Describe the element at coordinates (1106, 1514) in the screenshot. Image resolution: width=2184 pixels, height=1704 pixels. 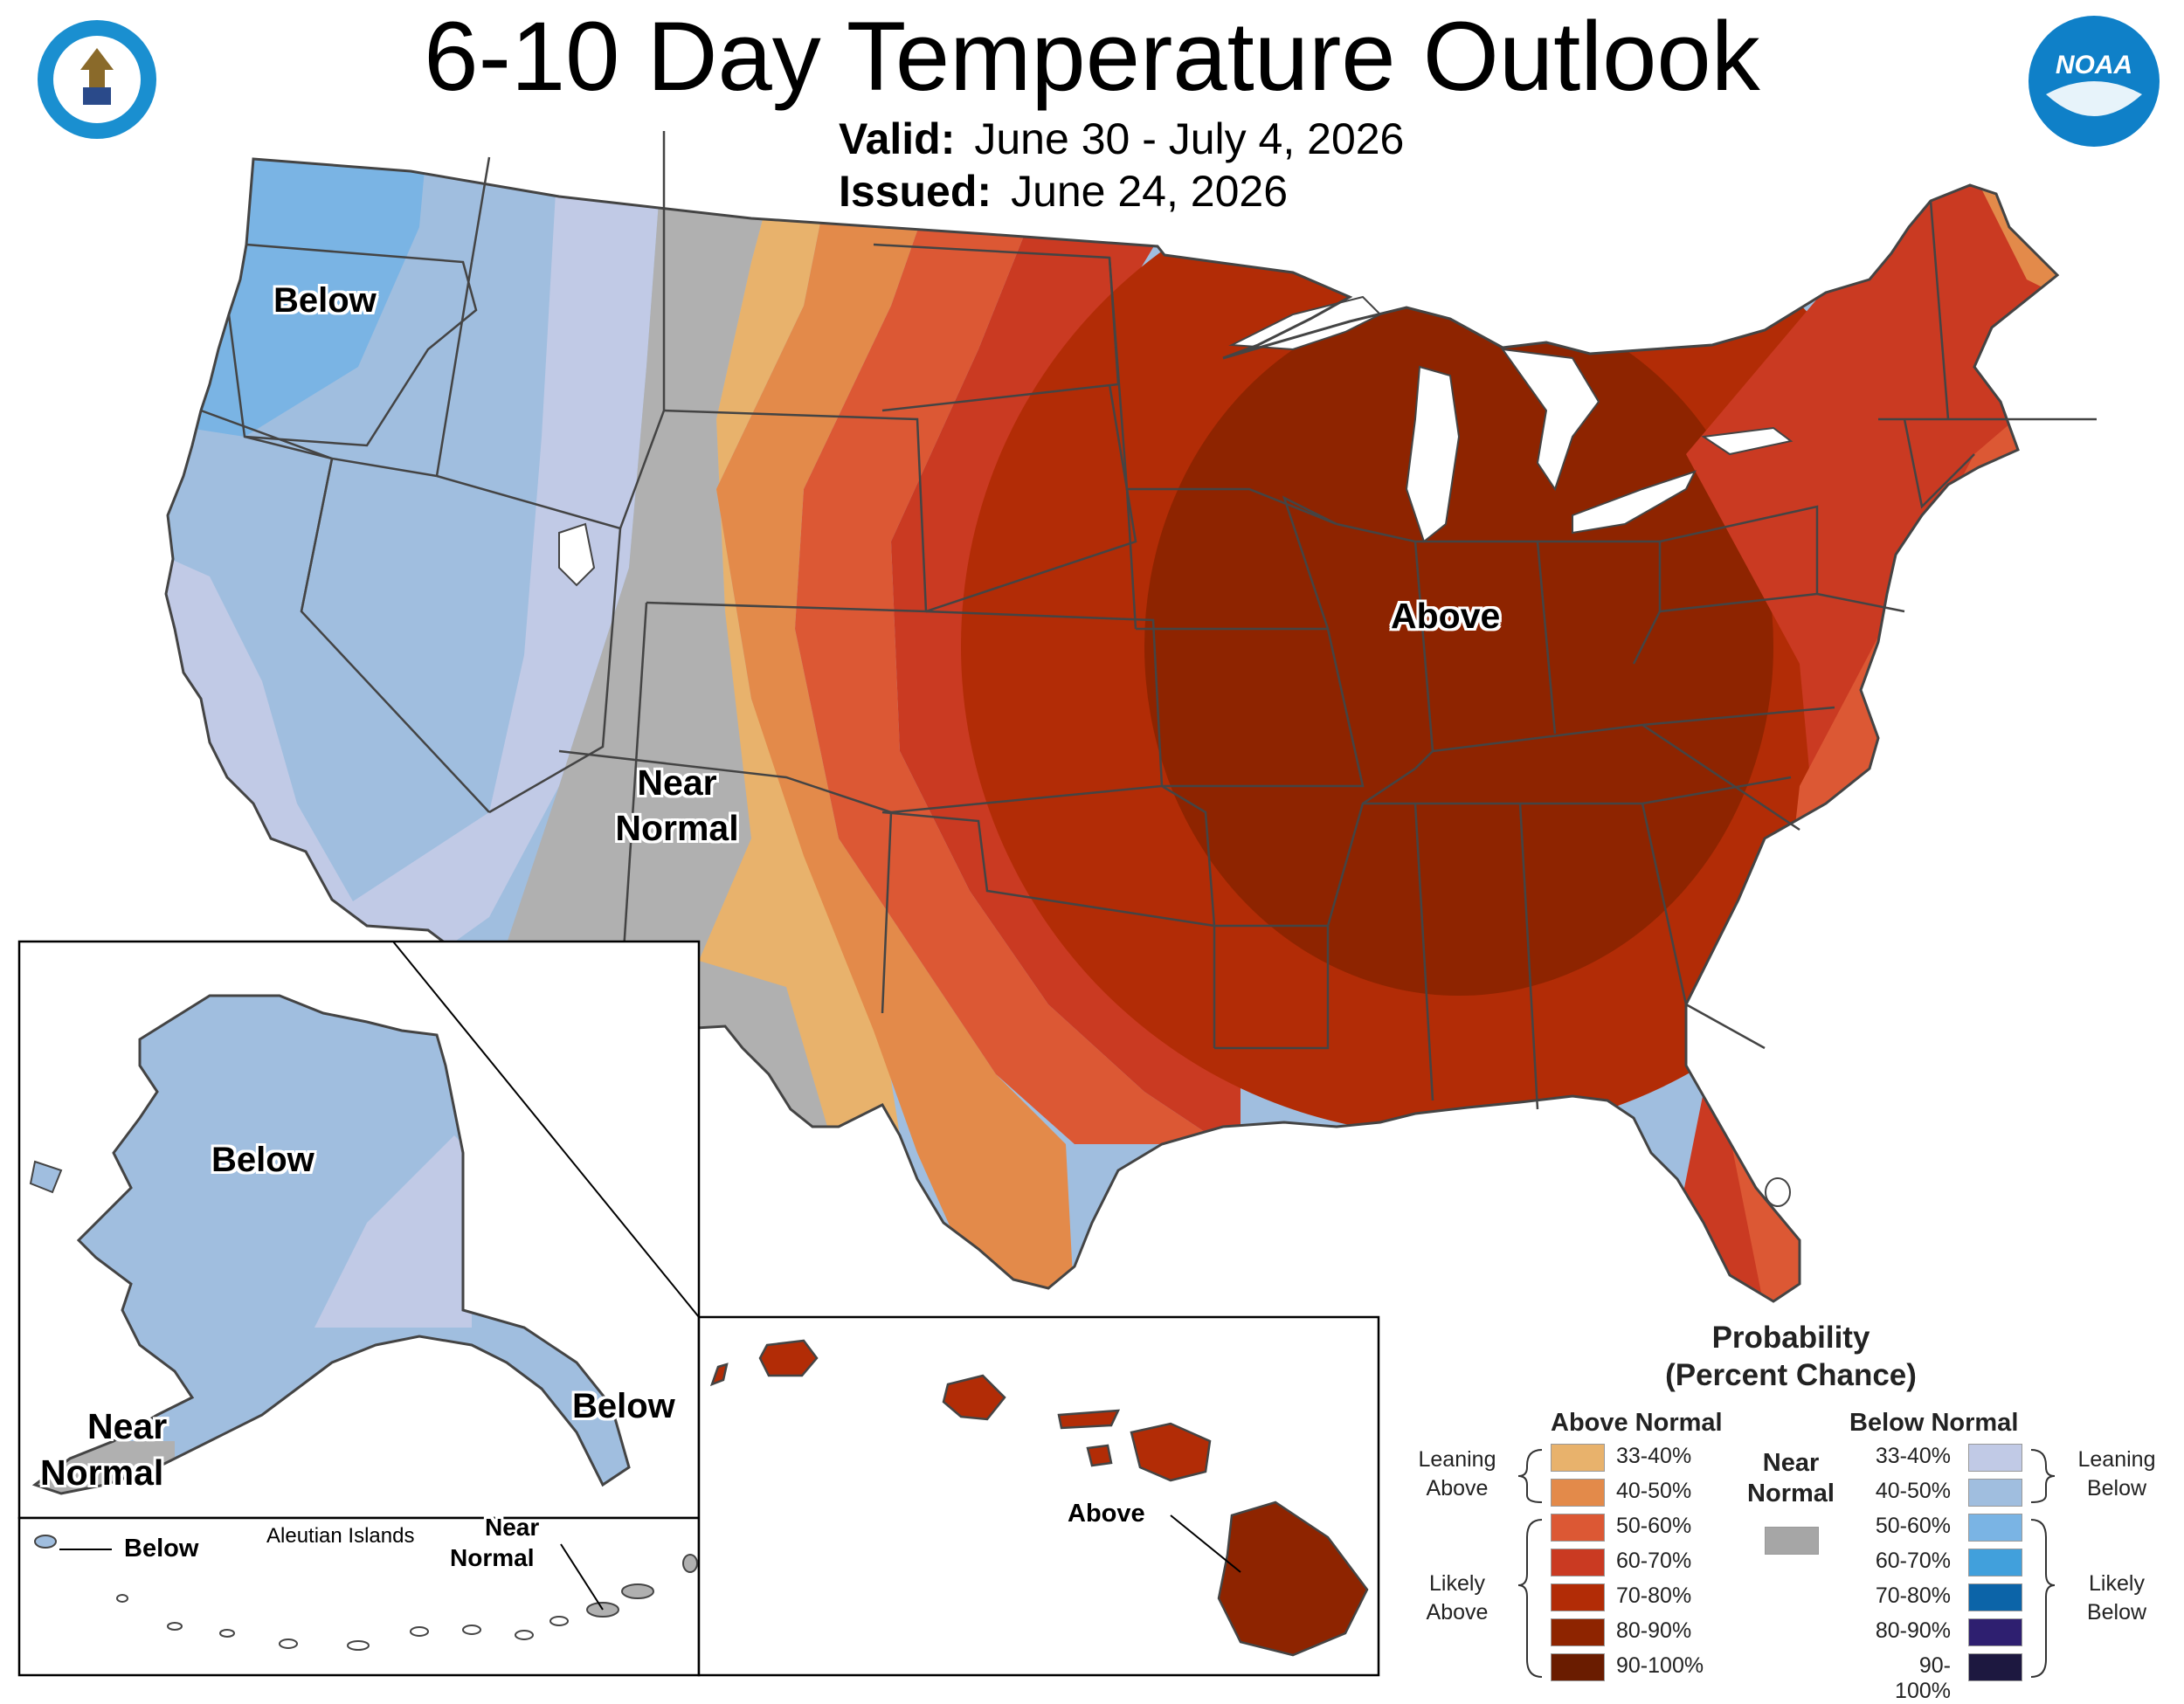
I see `hawaii-above-label: Above` at that location.